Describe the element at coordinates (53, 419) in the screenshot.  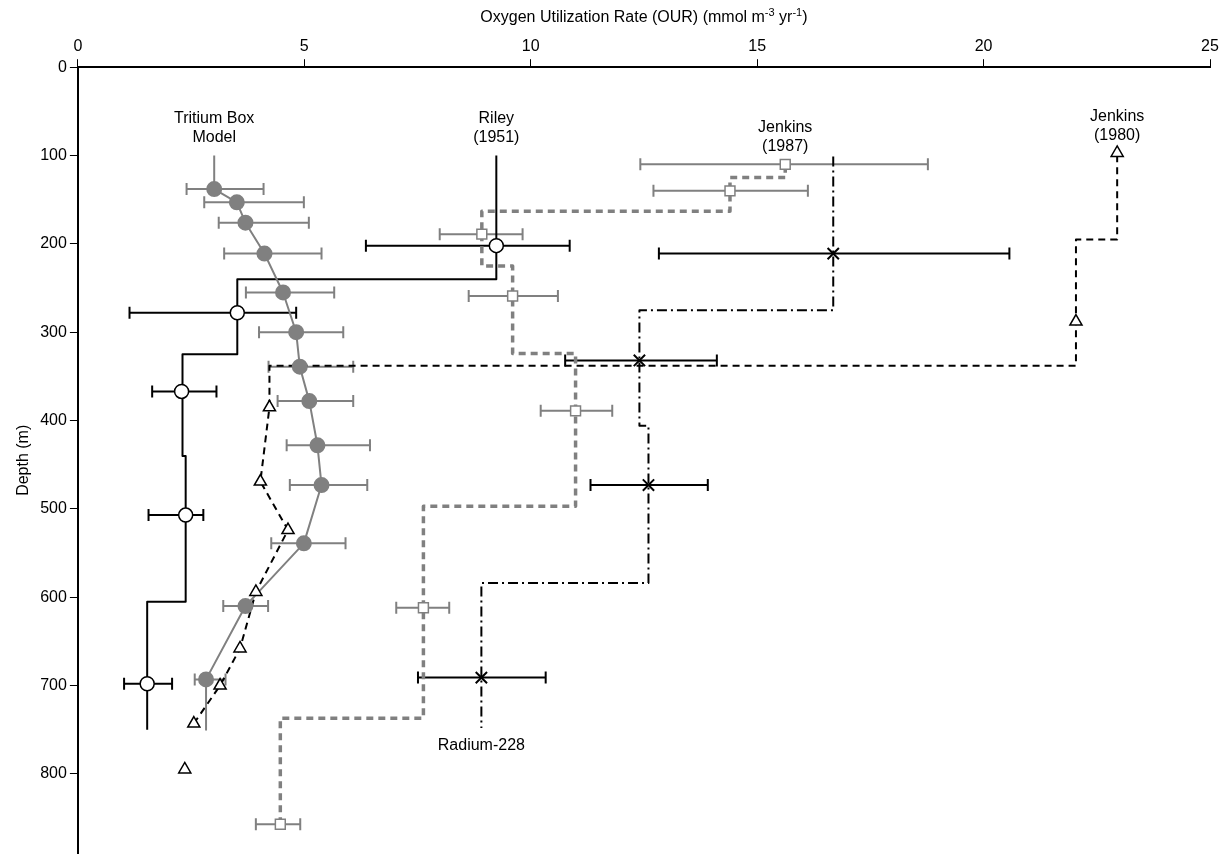
I see `y-tick-label: 400` at that location.